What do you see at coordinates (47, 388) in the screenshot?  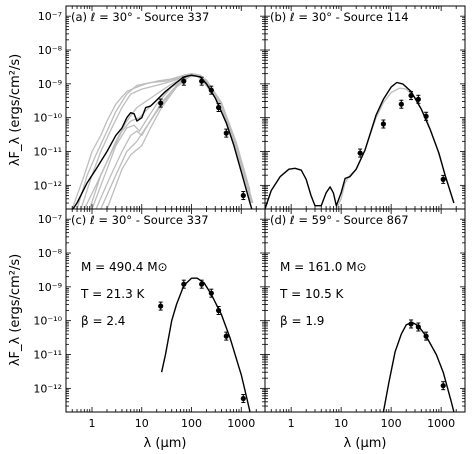 I see `panel-c-y-tick-label-0: 10⁻¹²` at bounding box center [47, 388].